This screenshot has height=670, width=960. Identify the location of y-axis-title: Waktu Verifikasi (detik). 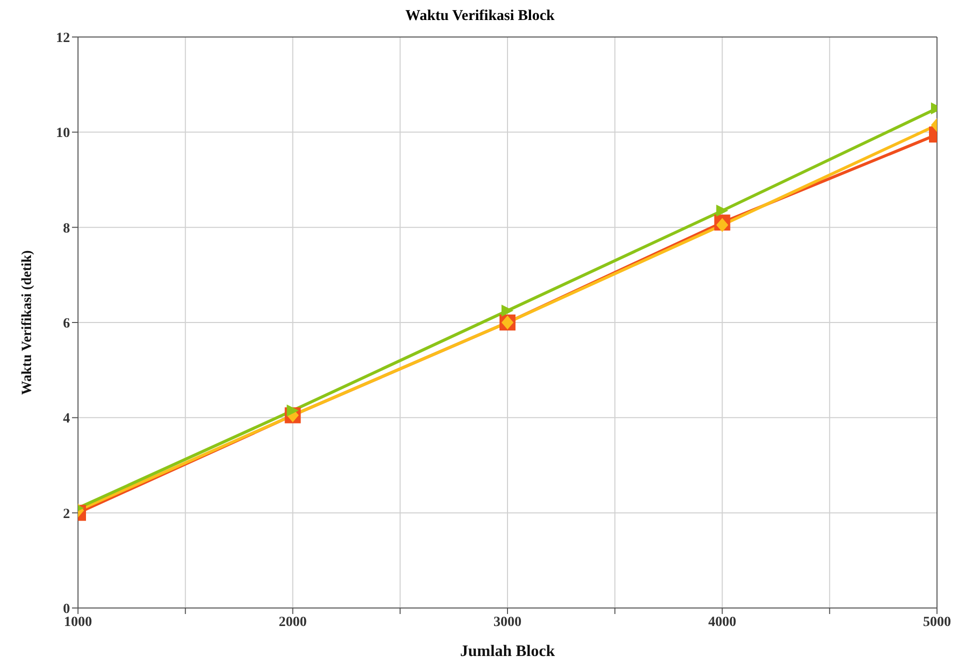
(27, 322).